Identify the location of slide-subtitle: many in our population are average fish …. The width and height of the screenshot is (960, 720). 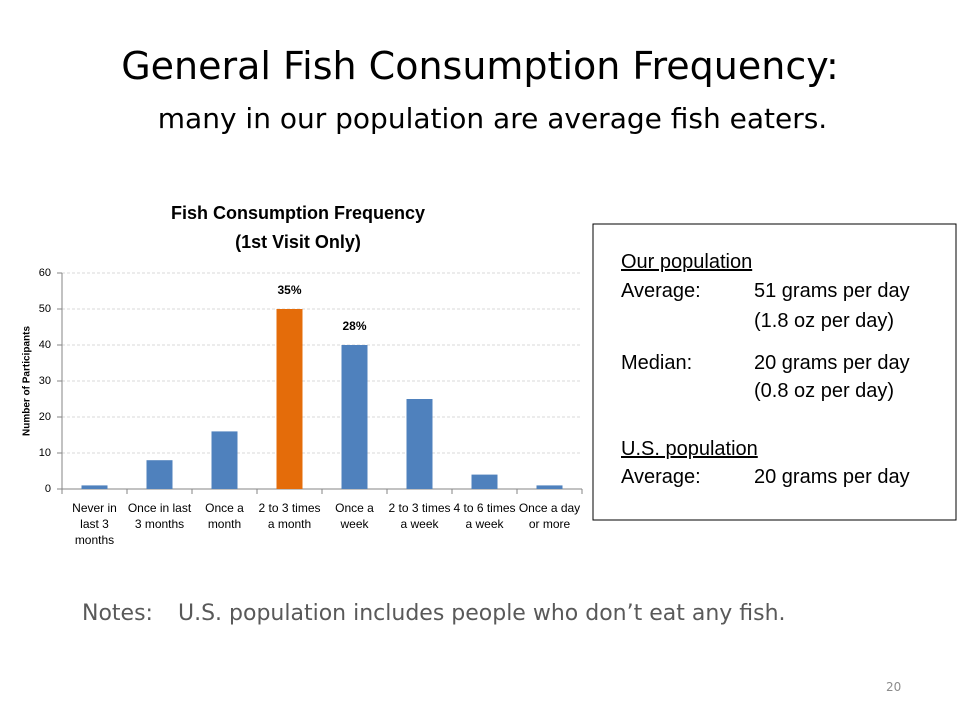
(492, 118).